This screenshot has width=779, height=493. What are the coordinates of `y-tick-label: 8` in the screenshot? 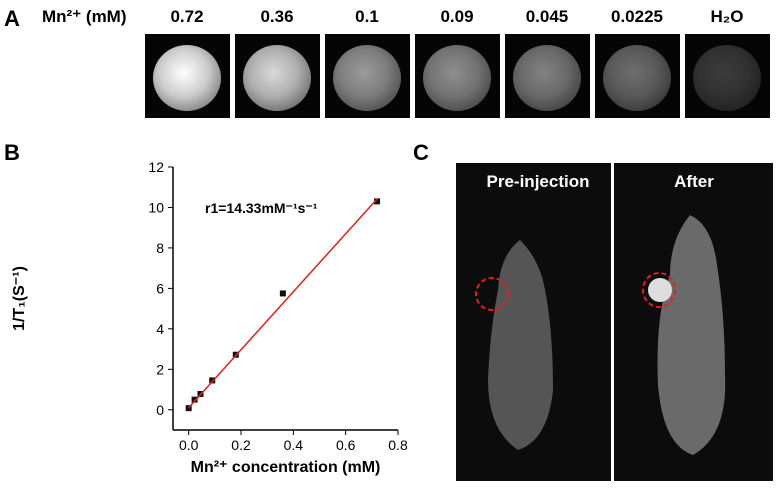 It's located at (160, 248).